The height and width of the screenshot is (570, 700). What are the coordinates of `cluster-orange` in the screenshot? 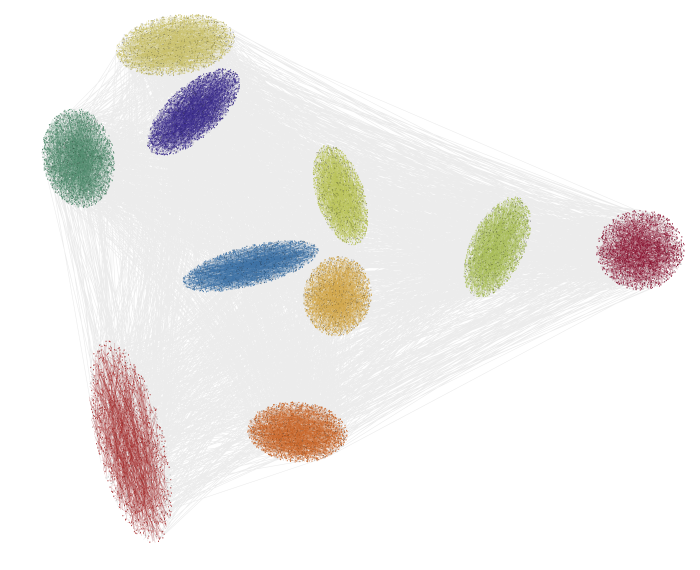 It's located at (297, 432).